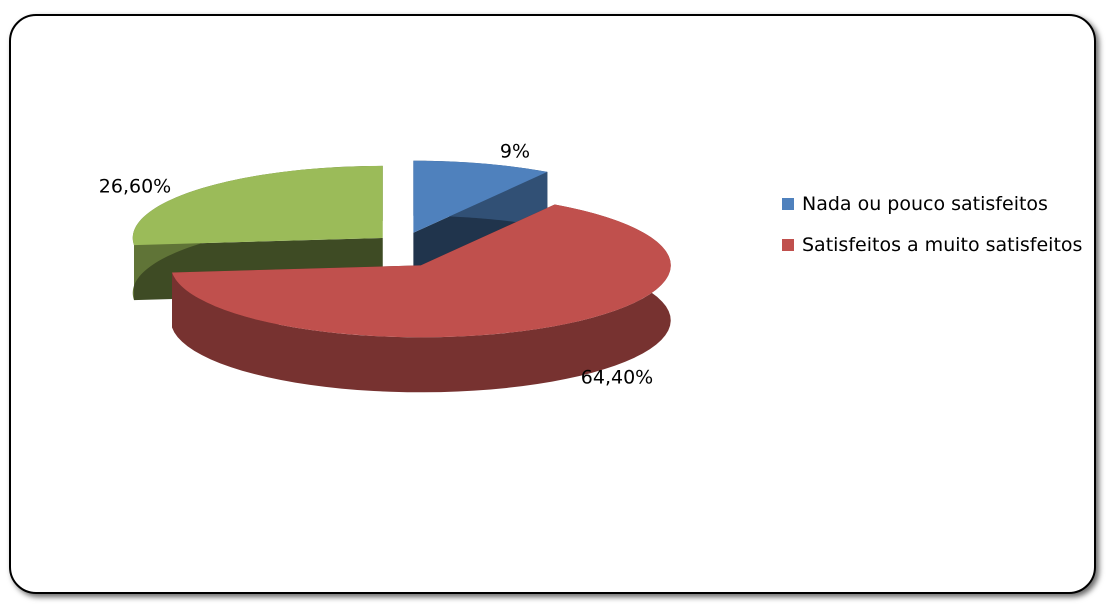 Image resolution: width=1108 pixels, height=606 pixels. Describe the element at coordinates (617, 378) in the screenshot. I see `data-label: 64,40%` at that location.